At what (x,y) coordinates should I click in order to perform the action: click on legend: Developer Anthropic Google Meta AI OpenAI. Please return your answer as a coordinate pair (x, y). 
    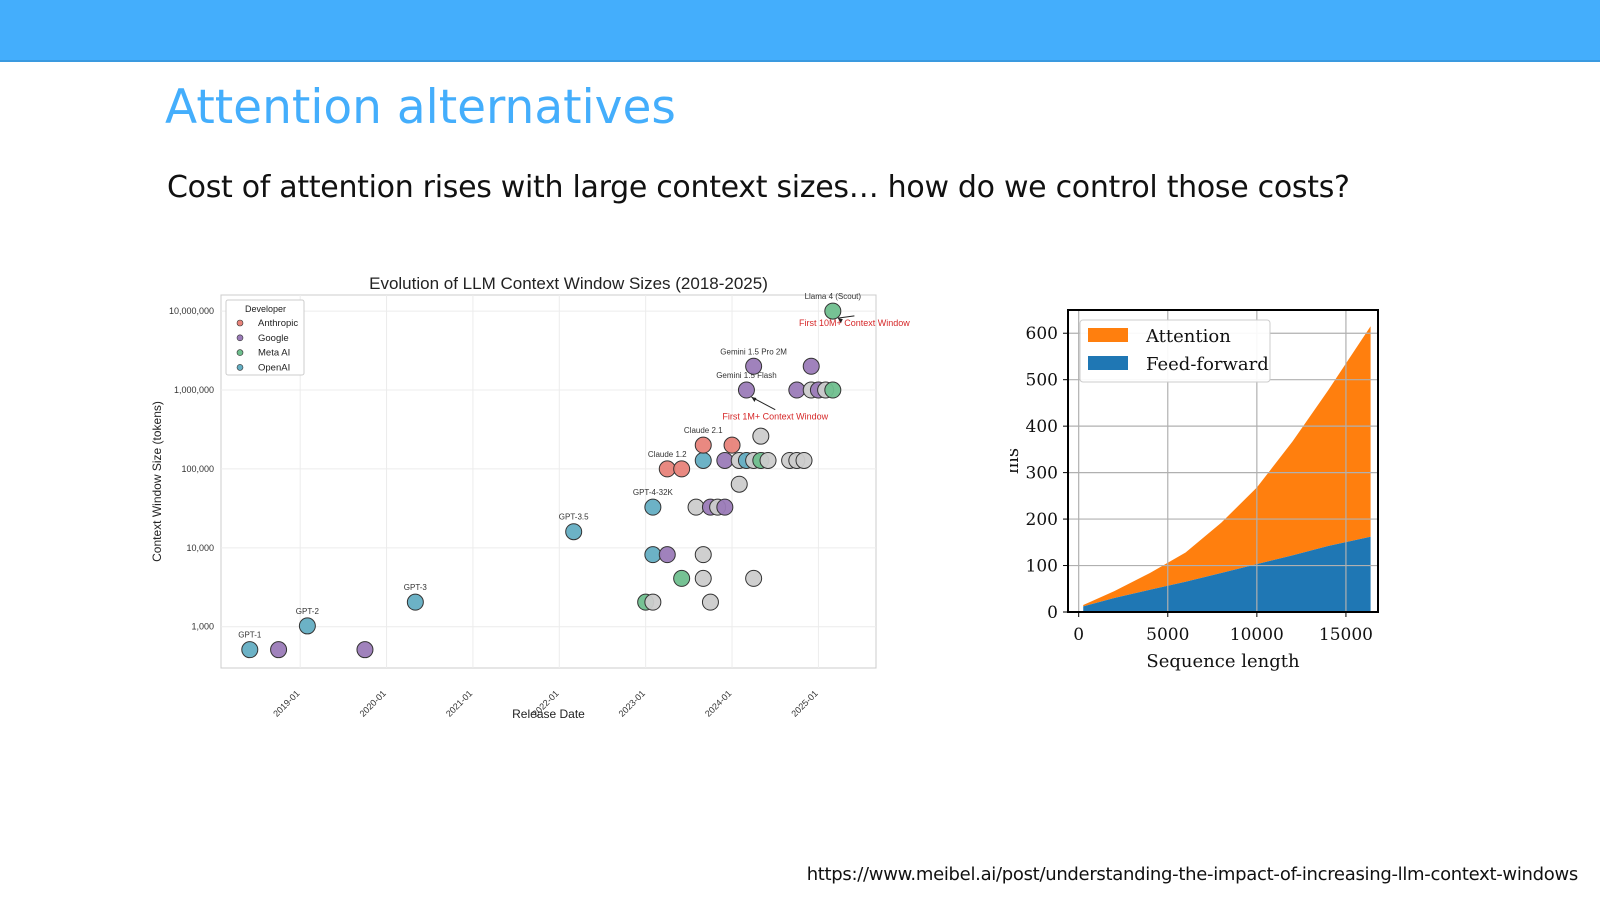
    Looking at the image, I should click on (265, 337).